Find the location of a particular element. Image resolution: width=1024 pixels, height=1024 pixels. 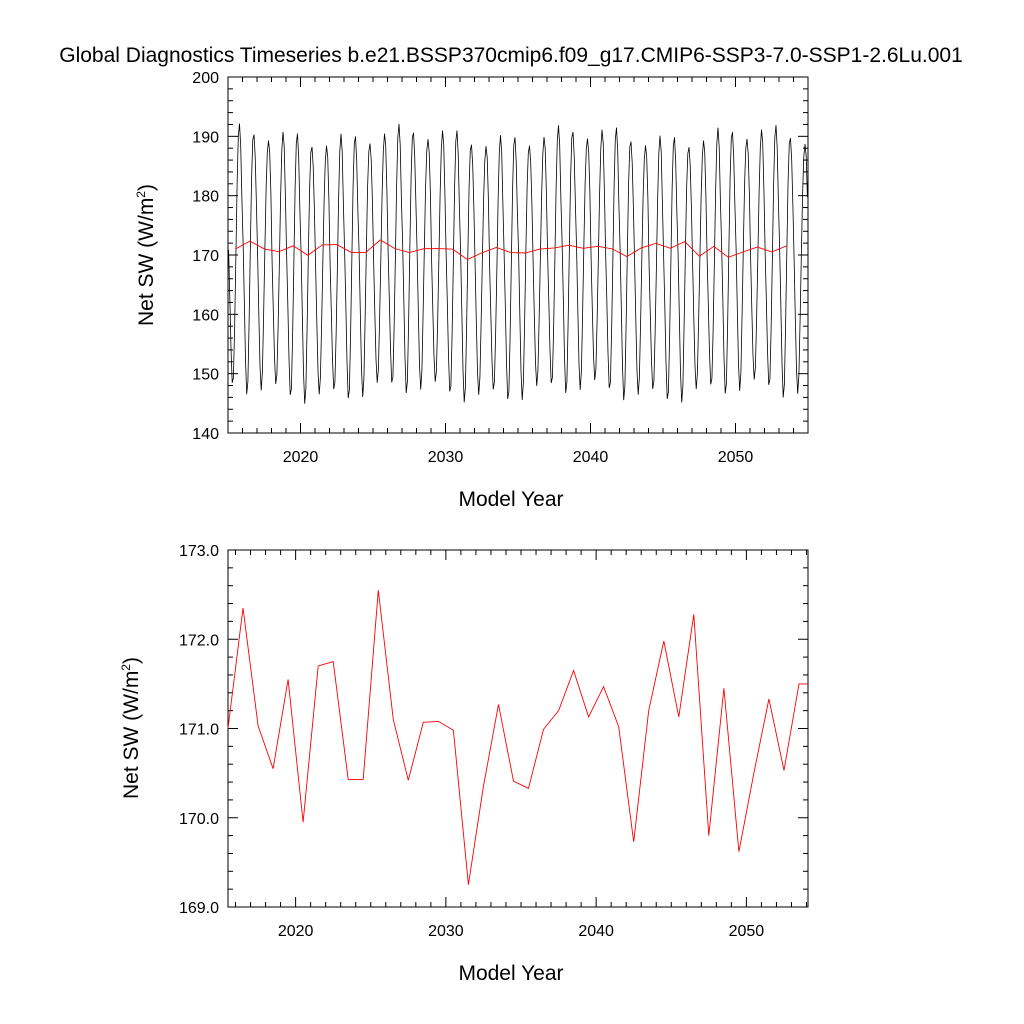

y-tick-label: 140 is located at coordinates (205, 434).